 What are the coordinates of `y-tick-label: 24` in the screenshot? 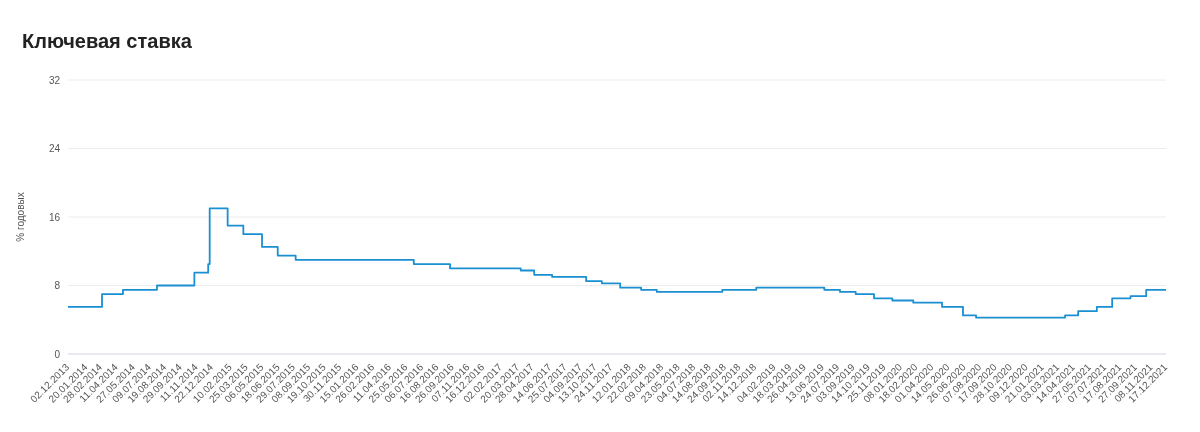 It's located at (54, 149).